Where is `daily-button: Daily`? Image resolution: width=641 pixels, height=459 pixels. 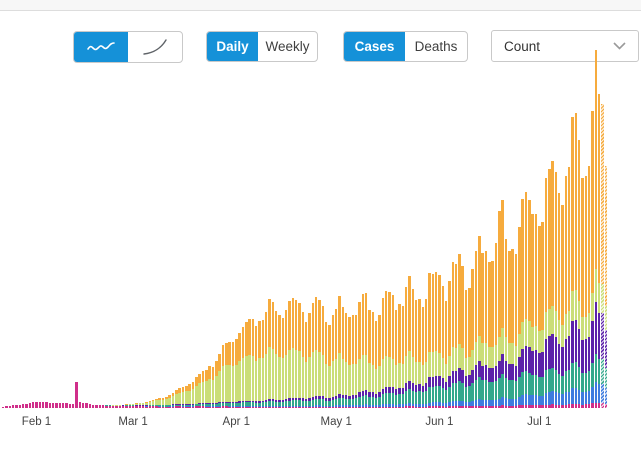
daily-button: Daily is located at coordinates (233, 46).